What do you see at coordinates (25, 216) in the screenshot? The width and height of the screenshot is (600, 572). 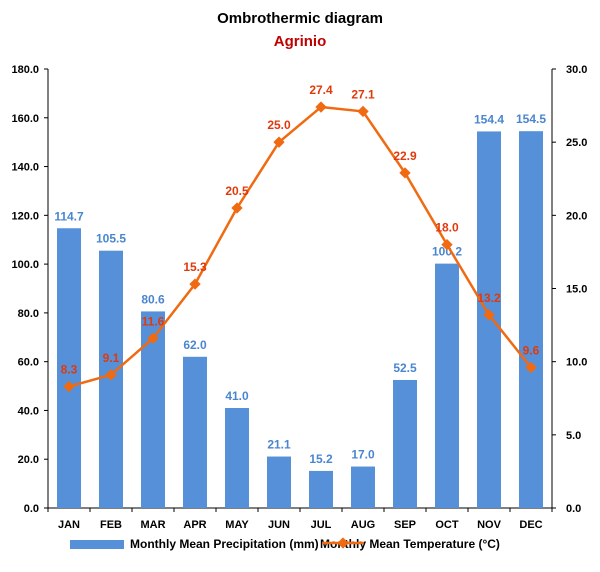 I see `y-left-tick-label: 120.0` at bounding box center [25, 216].